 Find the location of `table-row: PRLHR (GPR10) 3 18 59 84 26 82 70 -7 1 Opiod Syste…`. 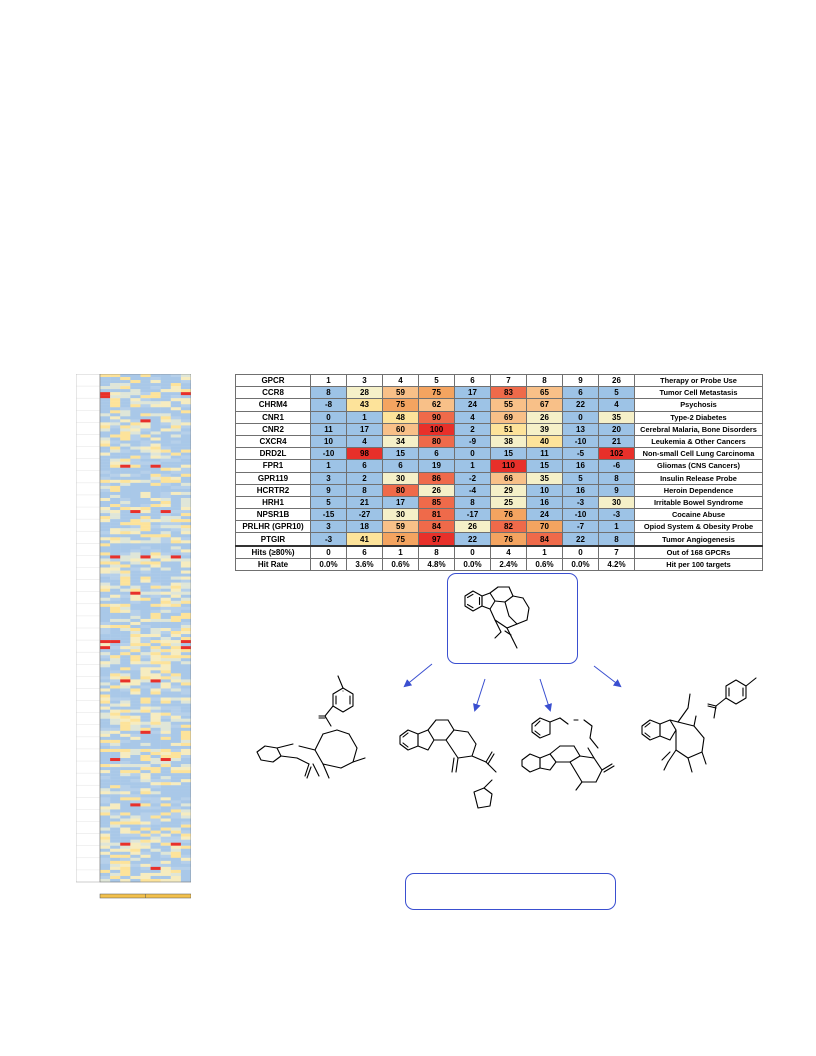

table-row: PRLHR (GPR10) 3 18 59 84 26 82 70 -7 1 Opiod Syste… is located at coordinates (499, 527).